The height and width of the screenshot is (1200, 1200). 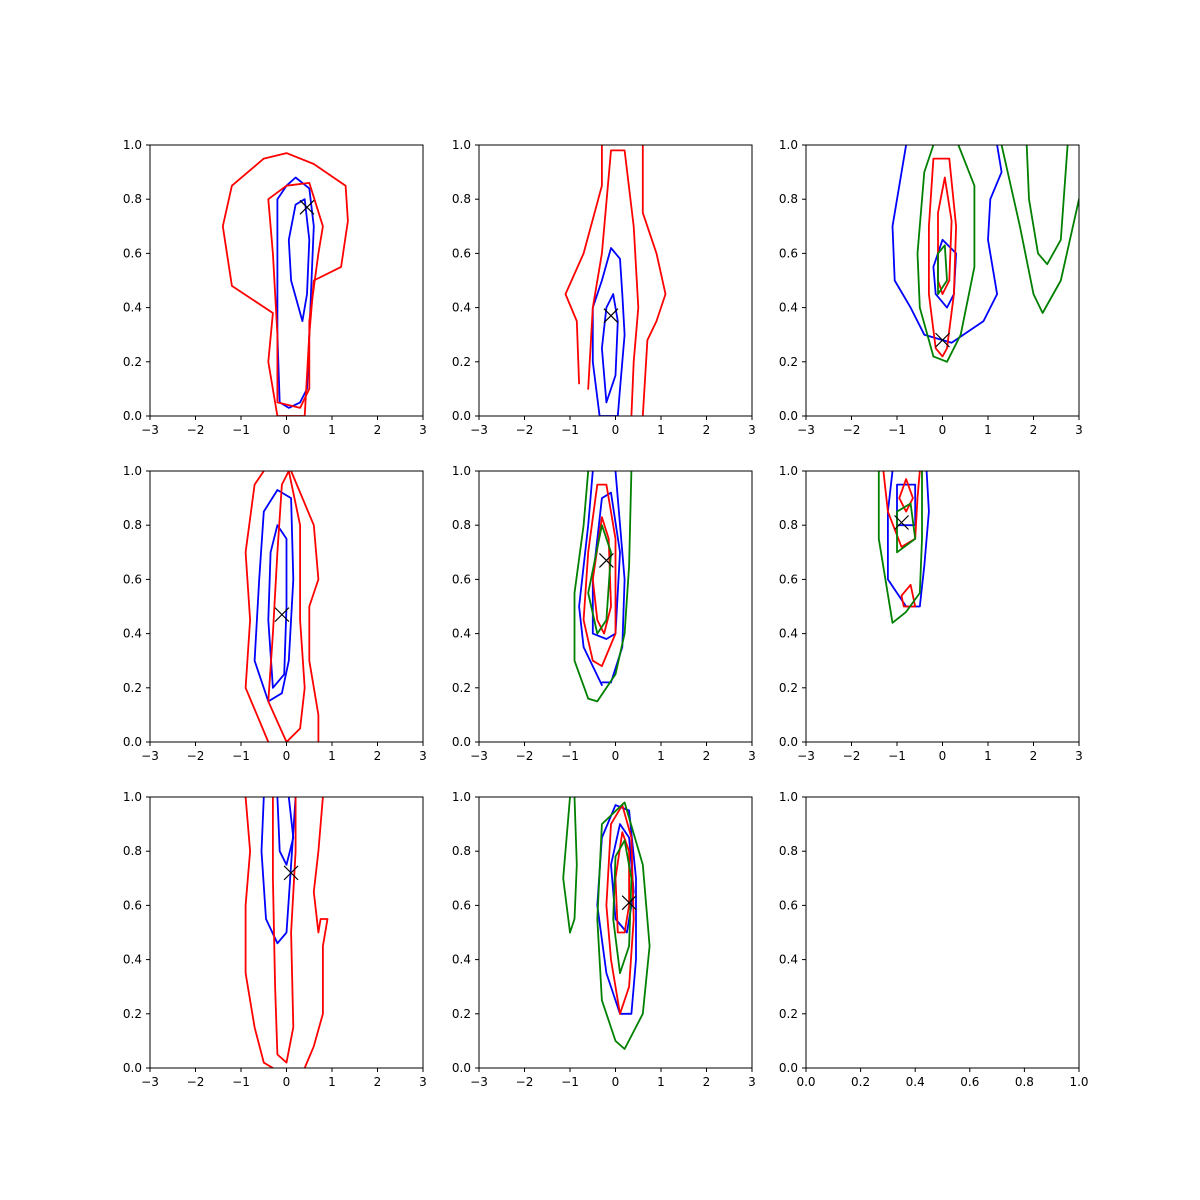 What do you see at coordinates (915, 1082) in the screenshot?
I see `x-tick-label: 0.4` at bounding box center [915, 1082].